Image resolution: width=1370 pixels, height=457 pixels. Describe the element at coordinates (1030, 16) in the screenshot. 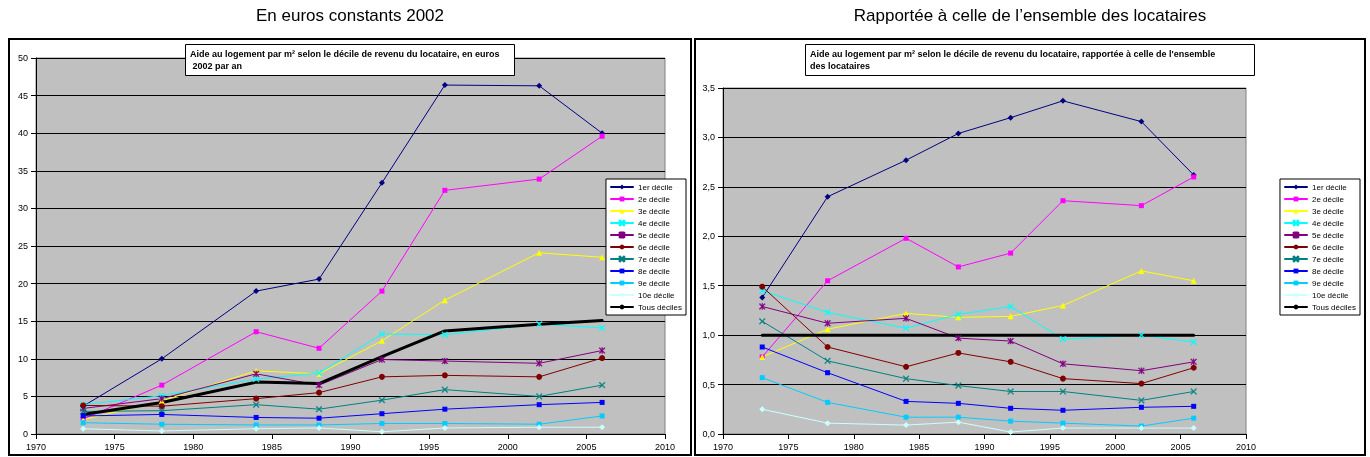

I see `chart-title: Rapportée à celle de l’ensemble des locataires` at that location.